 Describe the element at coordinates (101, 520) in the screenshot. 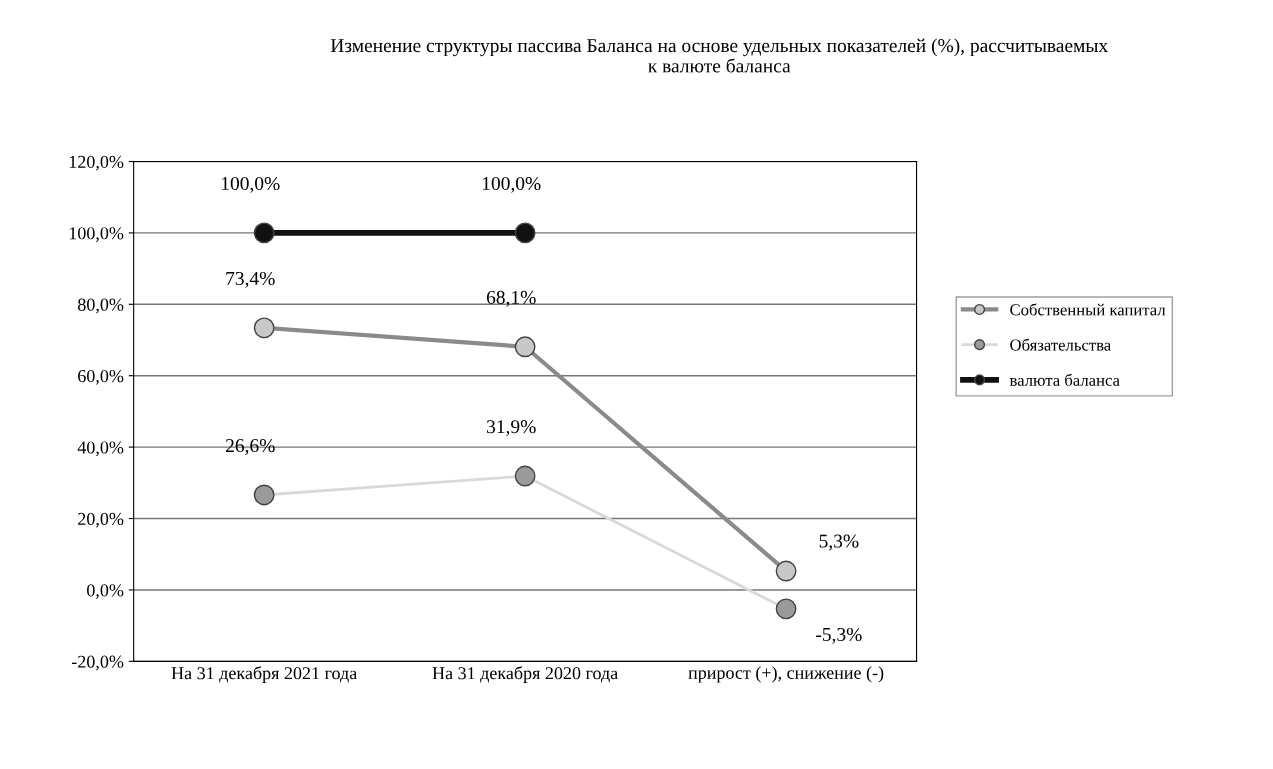

I see `y-tick-label: 20,0%` at that location.